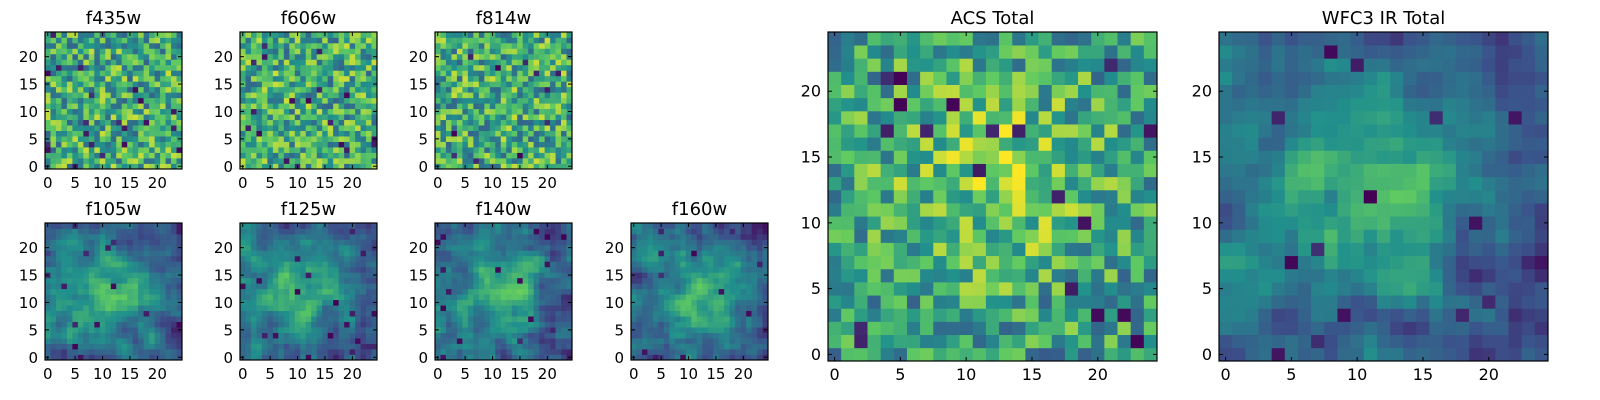 The height and width of the screenshot is (400, 1600). What do you see at coordinates (438, 374) in the screenshot?
I see `x-tick-label: 0` at bounding box center [438, 374].